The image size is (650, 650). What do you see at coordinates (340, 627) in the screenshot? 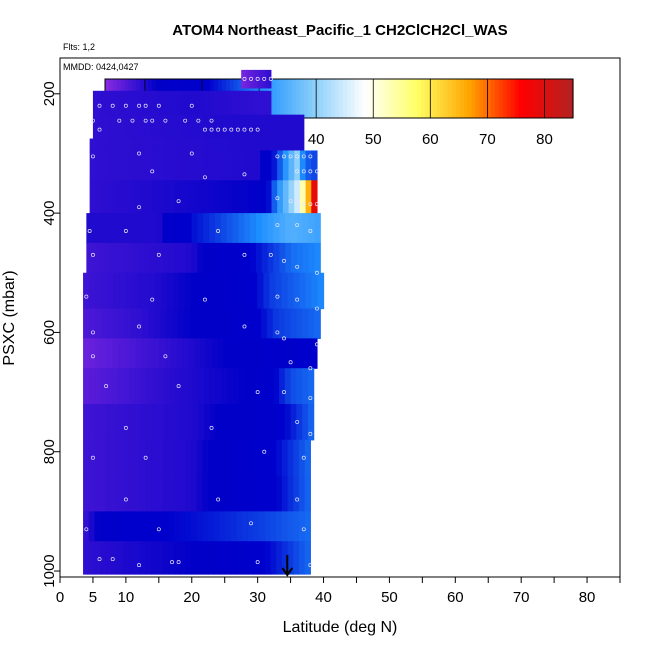
I see `x-axis-label: Latitude (deg N)` at bounding box center [340, 627].